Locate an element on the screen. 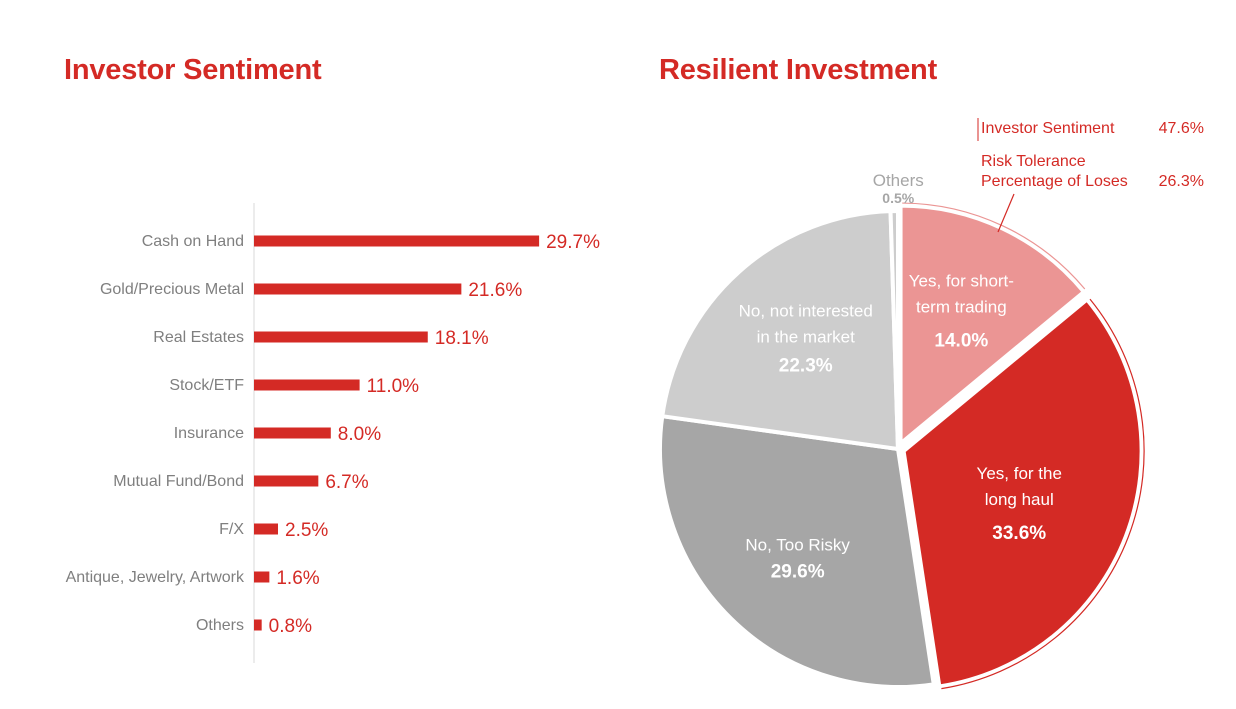 This screenshot has height=709, width=1236. bar-value-label: 8.0% is located at coordinates (359, 434).